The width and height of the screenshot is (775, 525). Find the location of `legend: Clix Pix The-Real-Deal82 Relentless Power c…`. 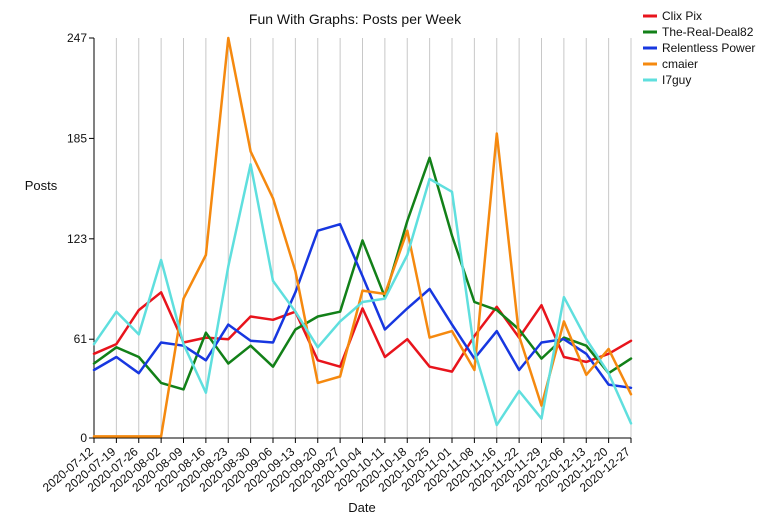

legend: Clix Pix The-Real-Deal82 Relentless Power c… is located at coordinates (699, 48).